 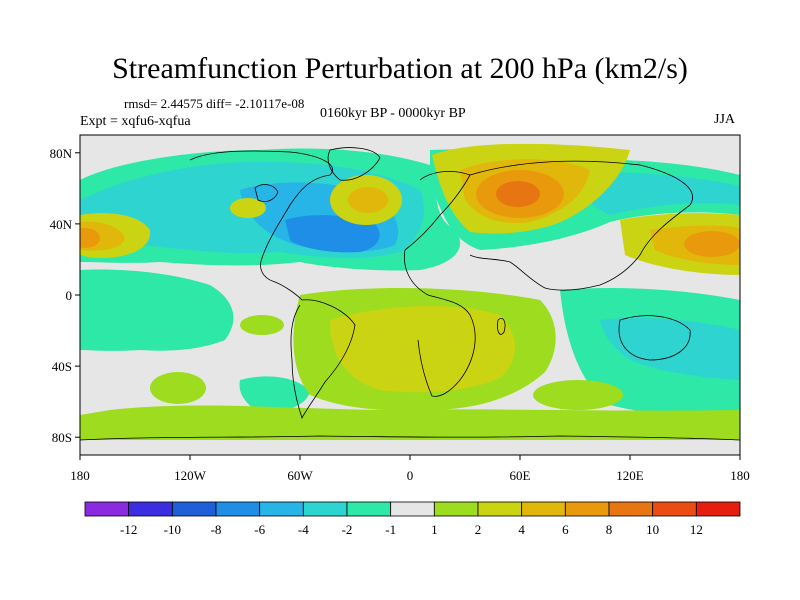 What do you see at coordinates (354, 164) in the screenshot?
I see `greenland-coast` at bounding box center [354, 164].